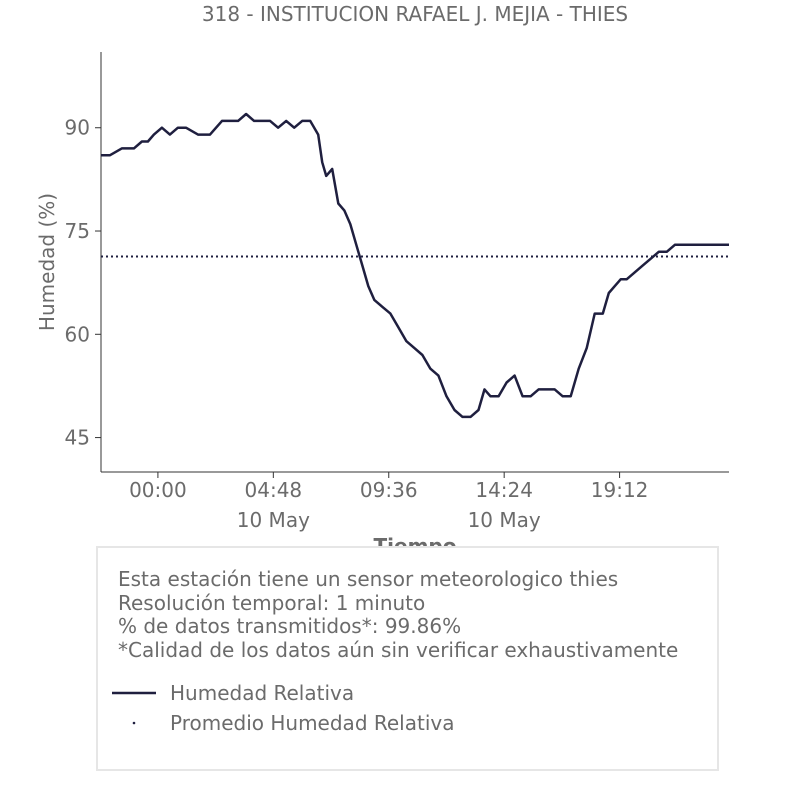 This screenshot has width=806, height=806. What do you see at coordinates (47, 262) in the screenshot?
I see `y-axis-label: Humedad (%)` at bounding box center [47, 262].